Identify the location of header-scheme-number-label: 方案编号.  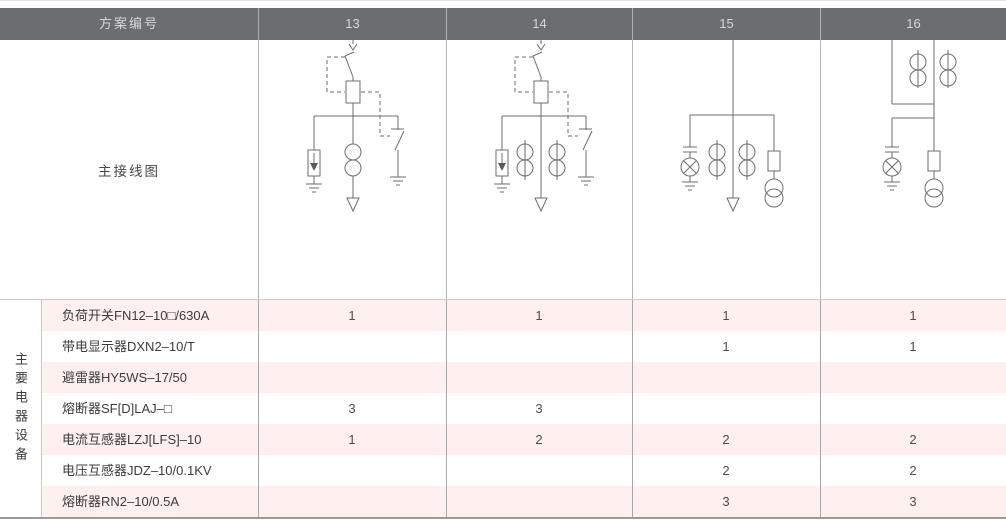
(128, 23).